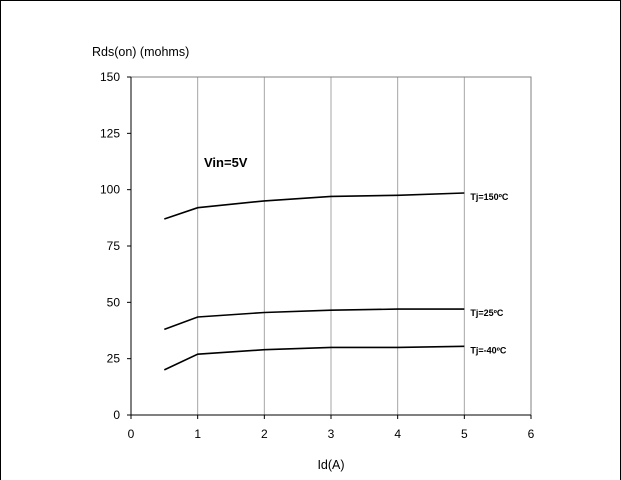  I want to click on y-tick-label-1: 25, so click(114, 359).